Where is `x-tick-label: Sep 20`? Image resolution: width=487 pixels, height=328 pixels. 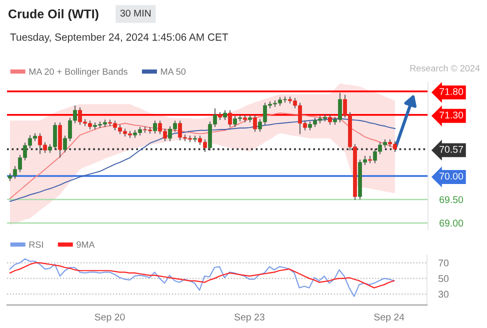 x-tick-label: Sep 20 is located at coordinates (109, 318).